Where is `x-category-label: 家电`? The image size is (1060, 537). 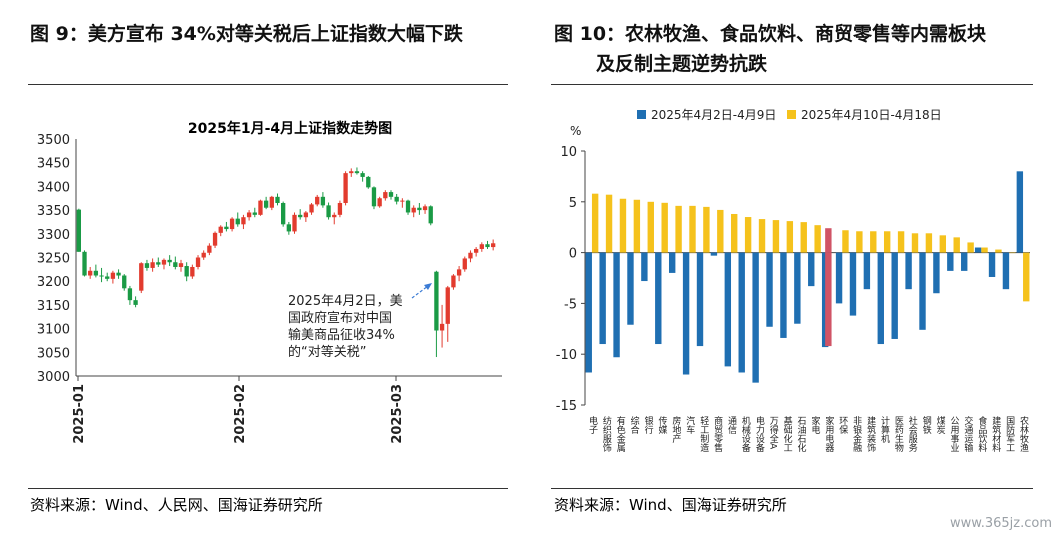
x-category-label: 家电 is located at coordinates (814, 424).